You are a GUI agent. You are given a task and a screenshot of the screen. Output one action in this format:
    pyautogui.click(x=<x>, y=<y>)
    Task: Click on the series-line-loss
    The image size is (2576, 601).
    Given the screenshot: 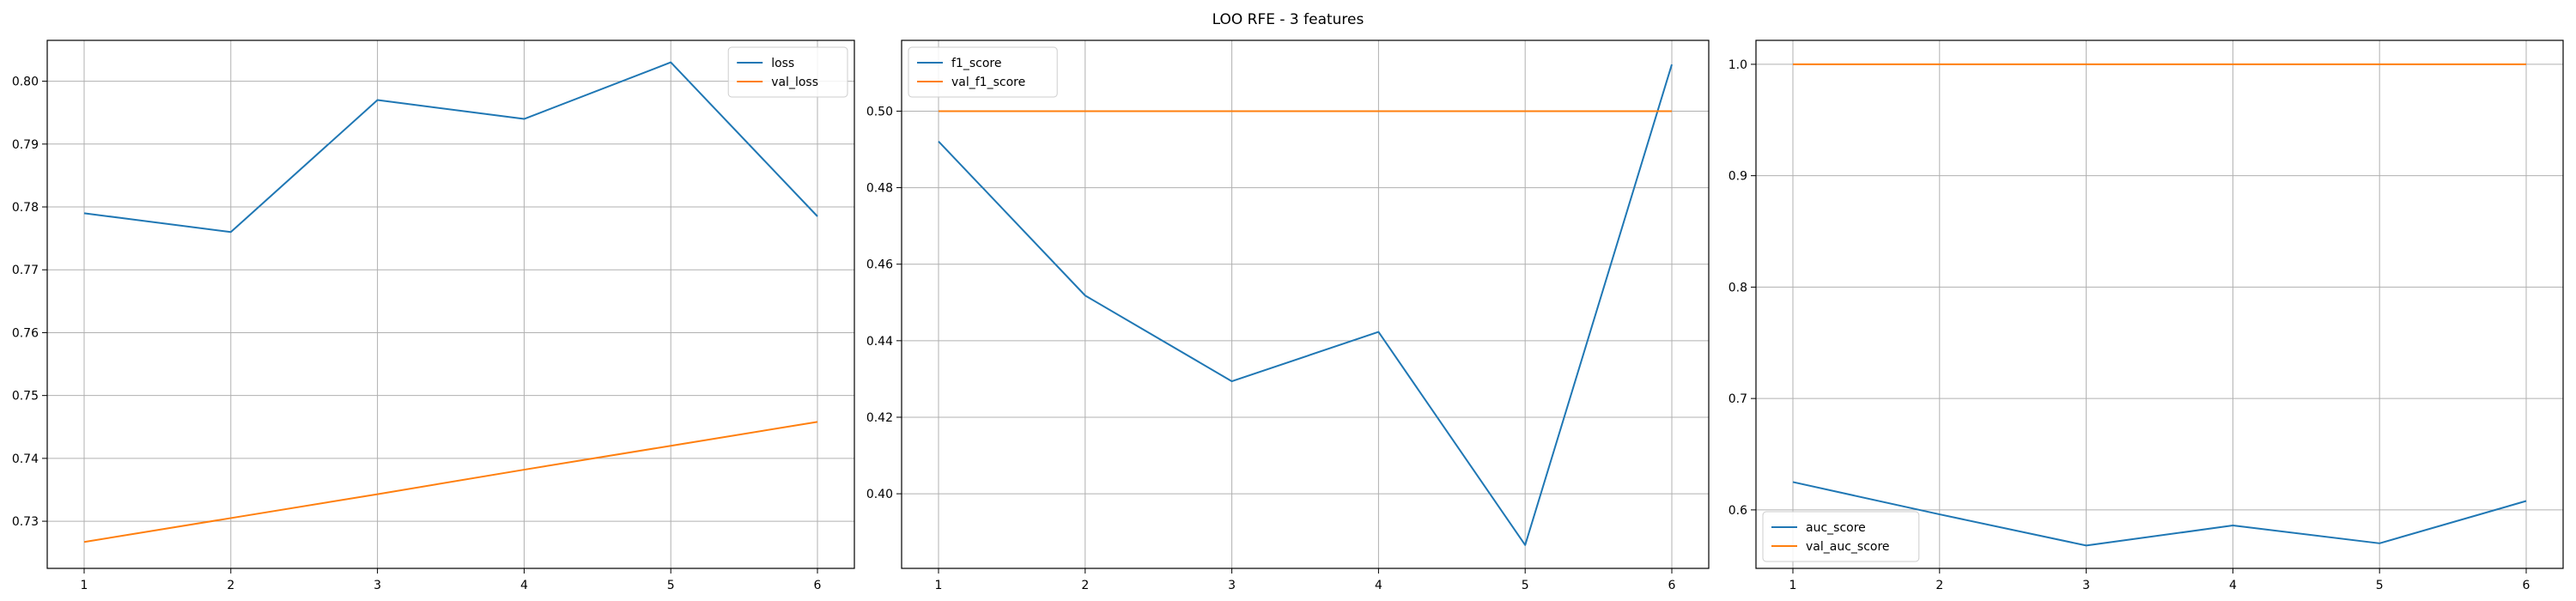 What is the action you would take?
    pyautogui.click(x=450, y=147)
    